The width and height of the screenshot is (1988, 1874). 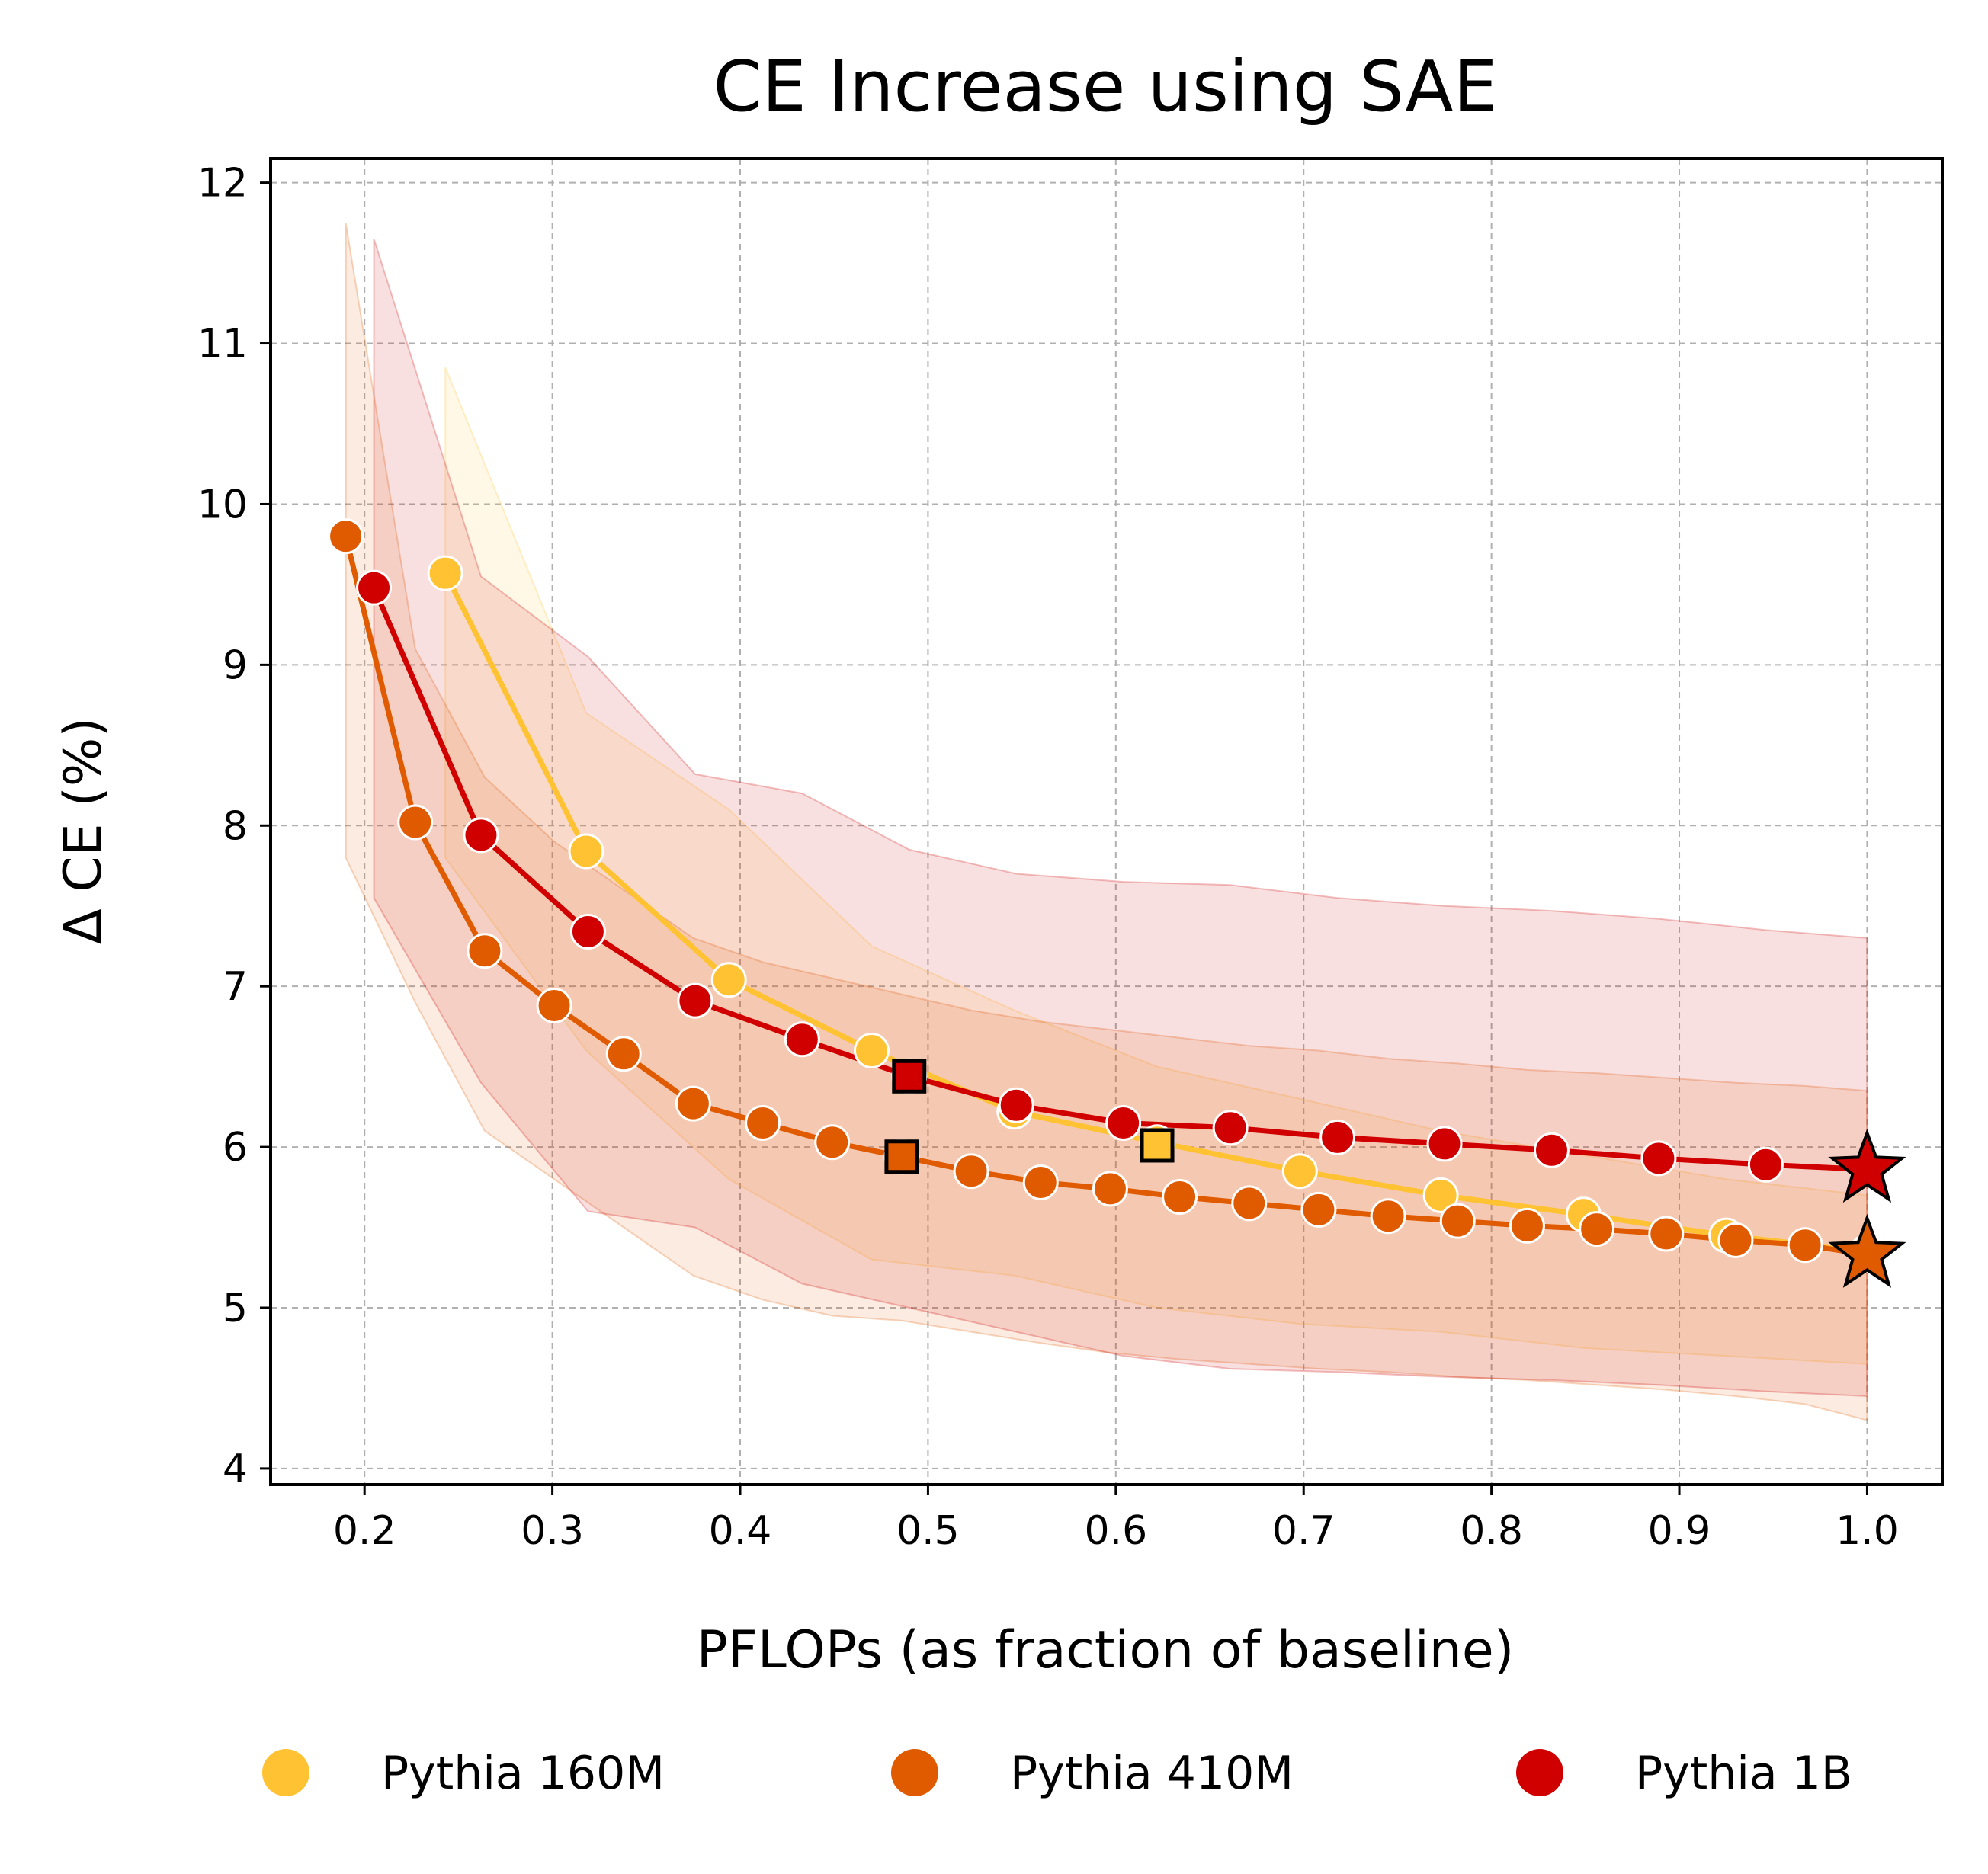 What do you see at coordinates (1106, 1650) in the screenshot?
I see `x-axis-label: PFLOPs (as fraction of baseline)` at bounding box center [1106, 1650].